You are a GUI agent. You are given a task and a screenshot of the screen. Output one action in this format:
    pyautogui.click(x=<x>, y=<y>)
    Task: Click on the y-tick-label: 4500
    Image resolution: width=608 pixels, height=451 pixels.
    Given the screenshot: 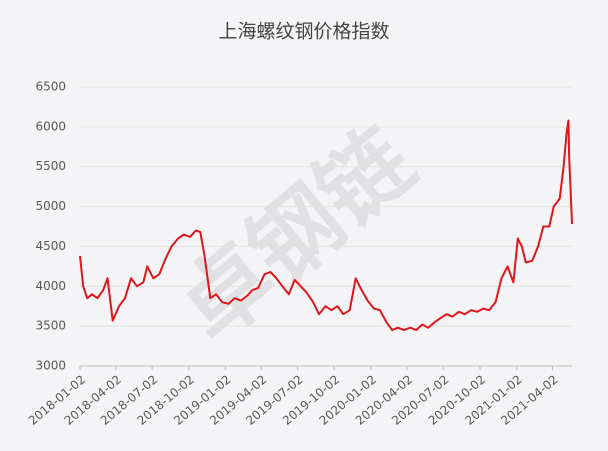 What is the action you would take?
    pyautogui.click(x=50, y=246)
    